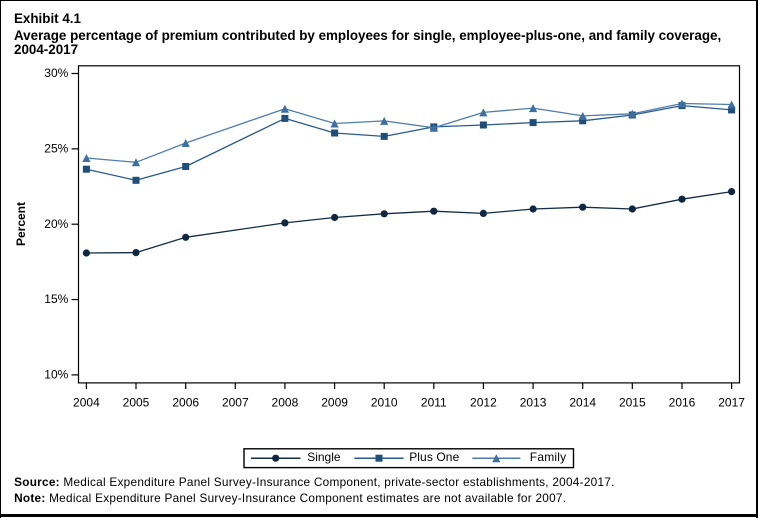 This screenshot has width=758, height=518. I want to click on svg-text: 30%, so click(56, 73).